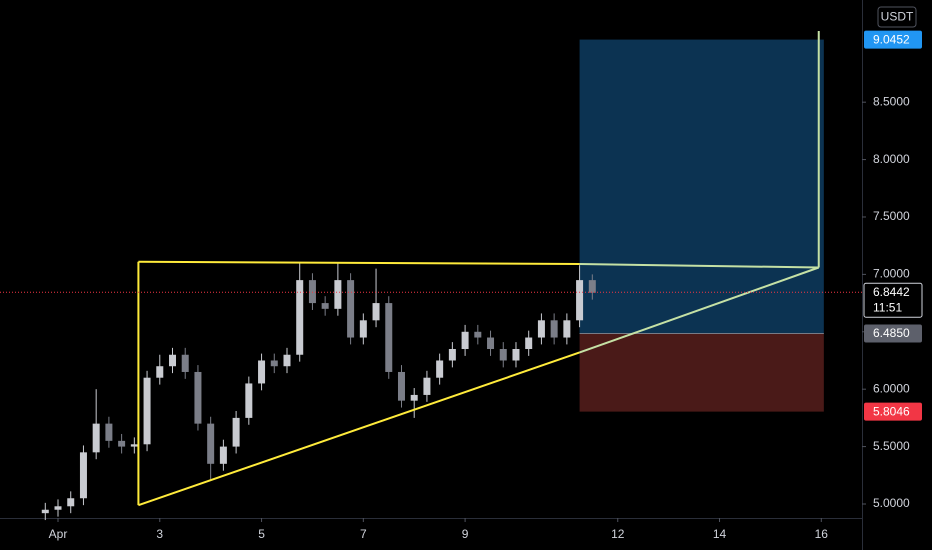 The height and width of the screenshot is (550, 932). Describe the element at coordinates (720, 534) in the screenshot. I see `x-tick-label: 14` at that location.